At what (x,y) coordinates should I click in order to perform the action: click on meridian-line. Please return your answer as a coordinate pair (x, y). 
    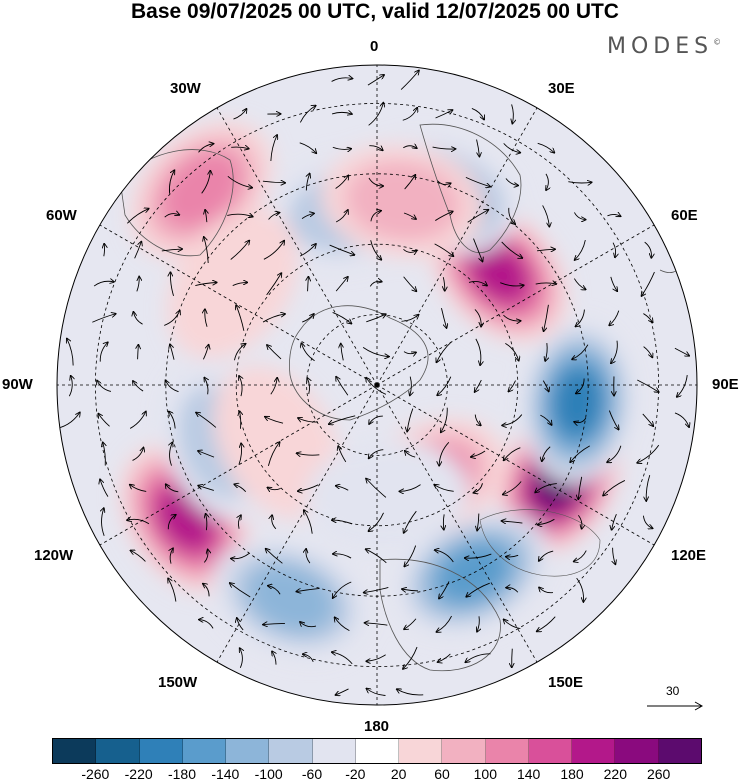
    Looking at the image, I should click on (238, 305).